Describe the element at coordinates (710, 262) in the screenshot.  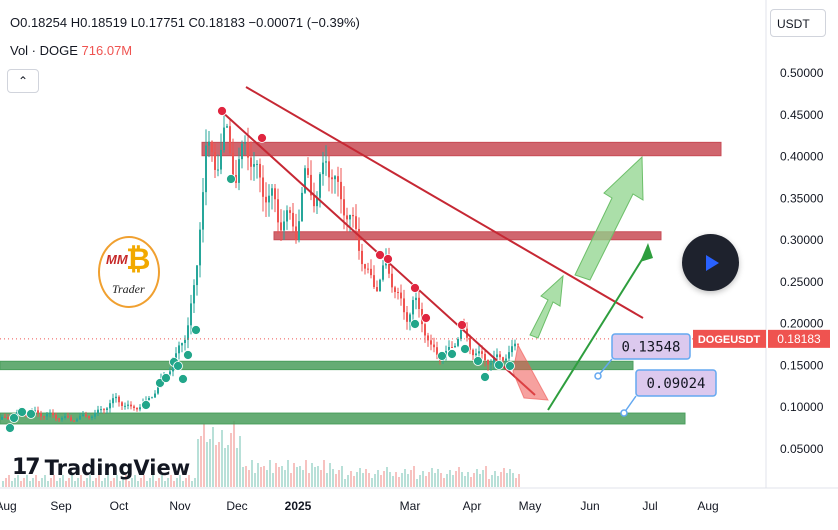
I see `play-button` at that location.